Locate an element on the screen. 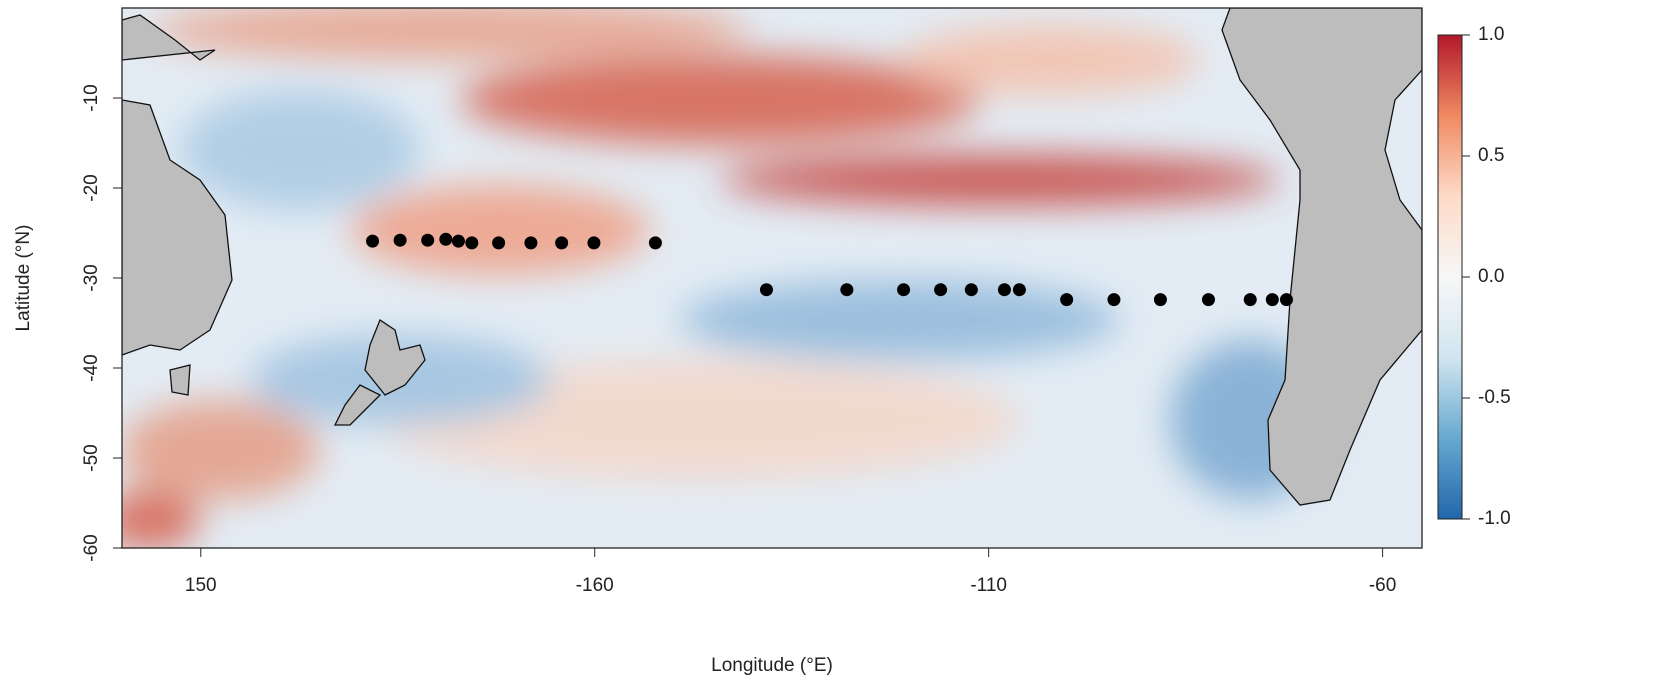 This screenshot has width=1669, height=698. x-tick-label: 150 is located at coordinates (201, 585).